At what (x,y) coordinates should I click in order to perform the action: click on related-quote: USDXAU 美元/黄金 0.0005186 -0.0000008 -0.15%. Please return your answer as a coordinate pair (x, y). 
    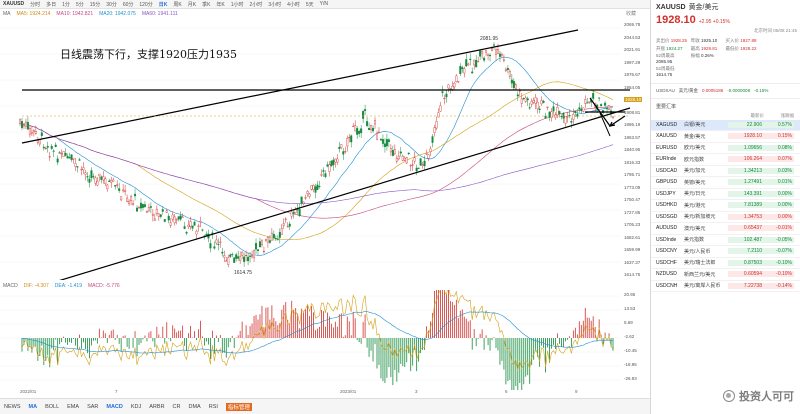
    Looking at the image, I should click on (725, 90).